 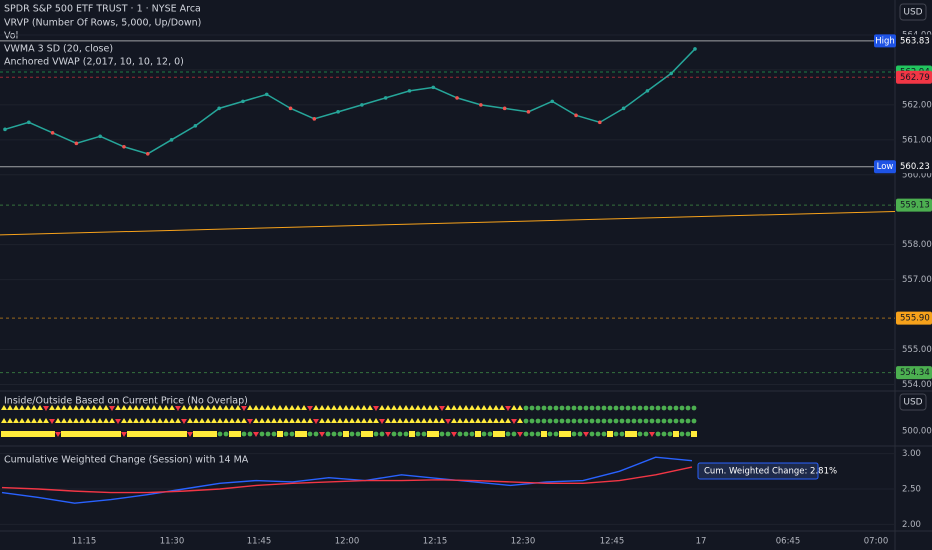 What do you see at coordinates (917, 245) in the screenshot?
I see `y-tick-label: 558.00` at bounding box center [917, 245].